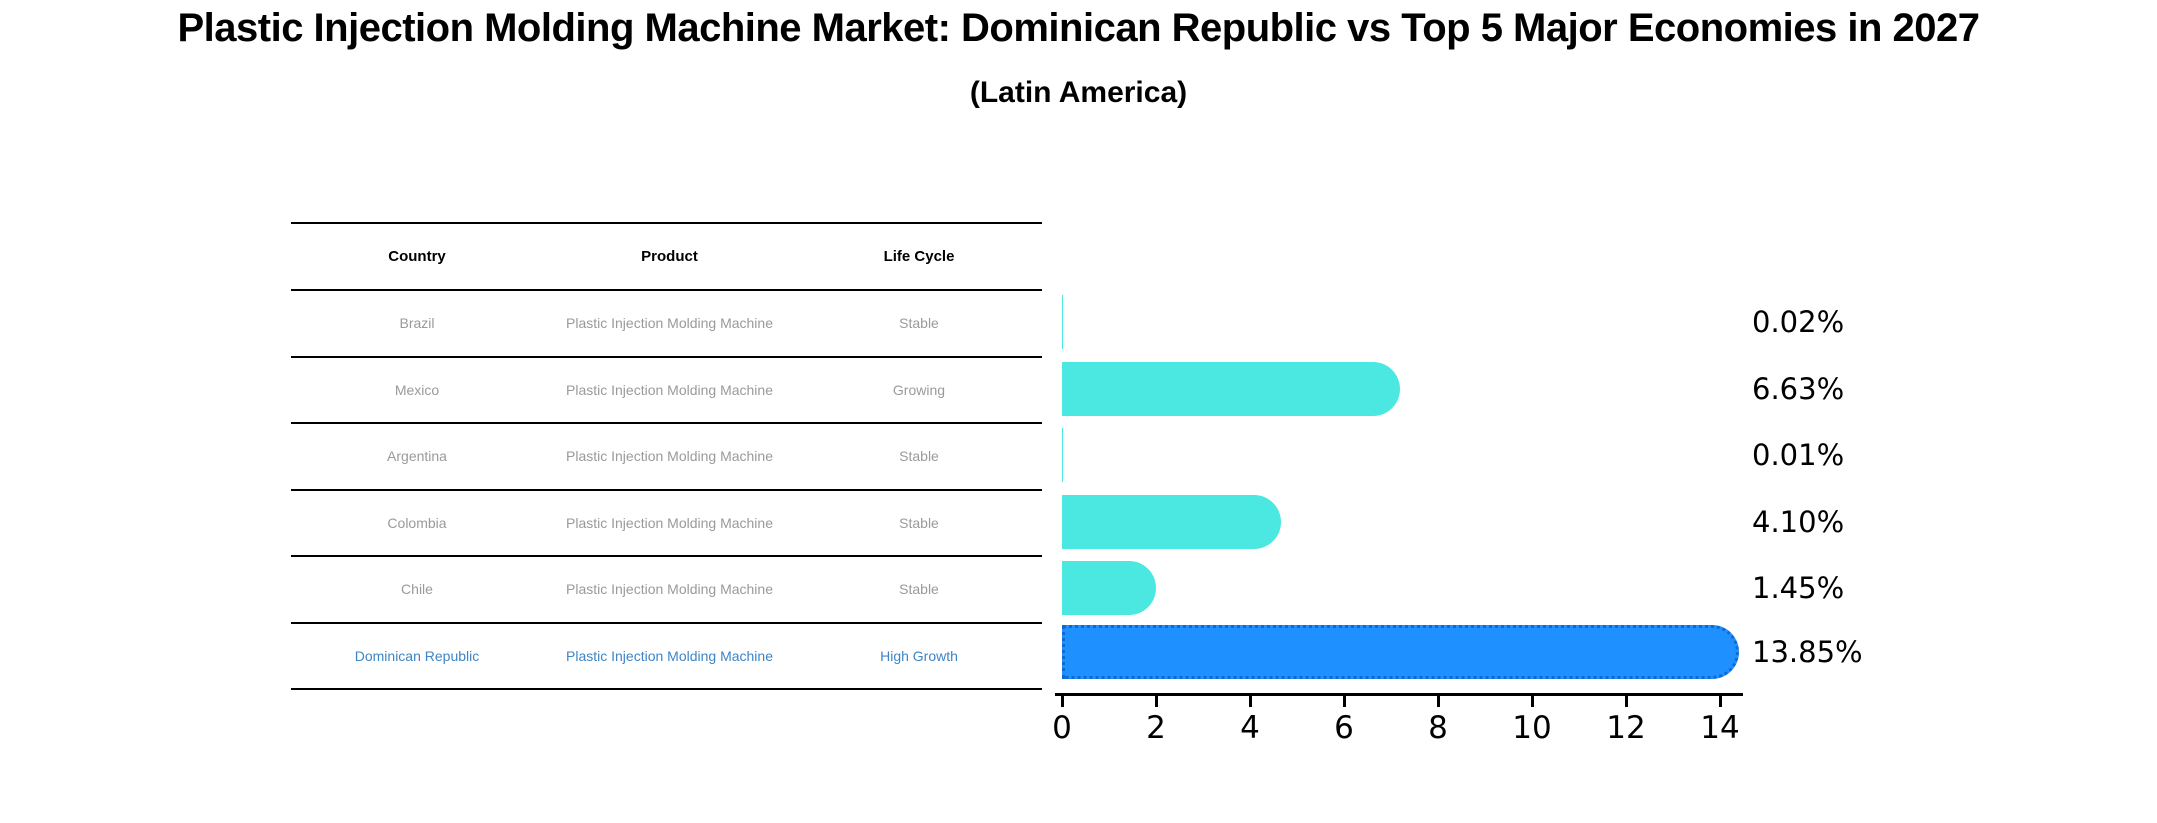 Image resolution: width=2157 pixels, height=823 pixels. I want to click on x-tick-label-0: 0, so click(1062, 728).